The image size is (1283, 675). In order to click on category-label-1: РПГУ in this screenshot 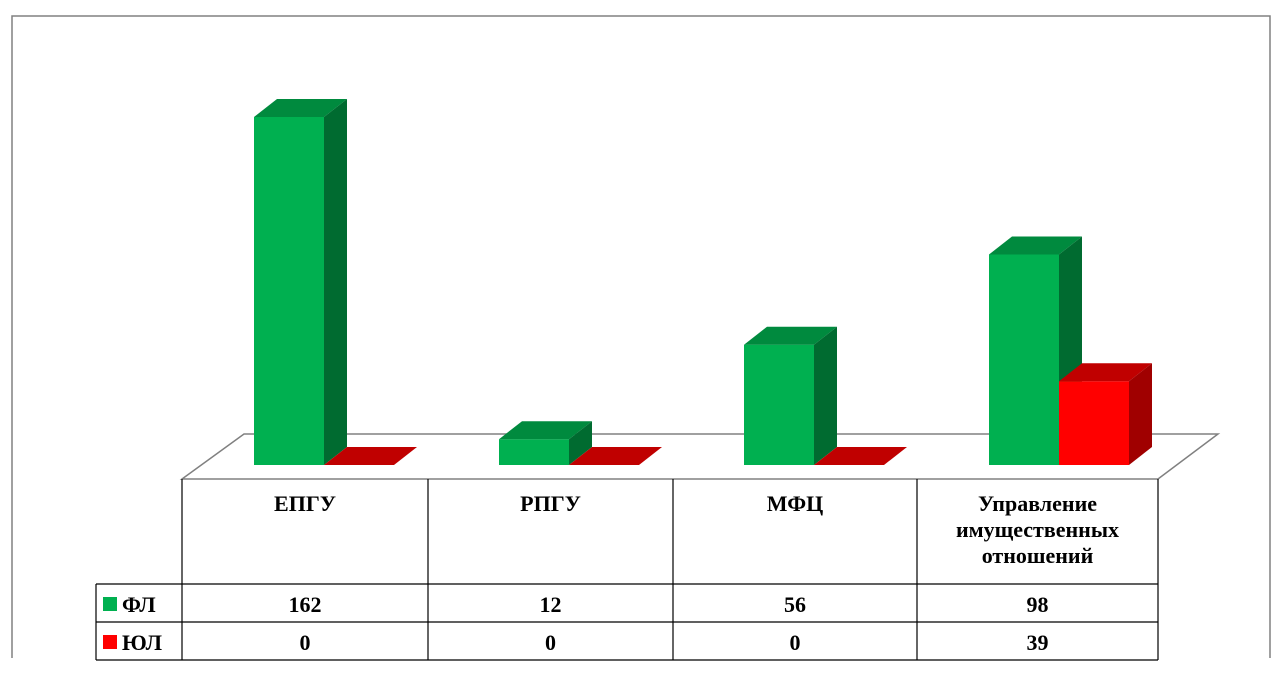, I will do `click(550, 503)`.